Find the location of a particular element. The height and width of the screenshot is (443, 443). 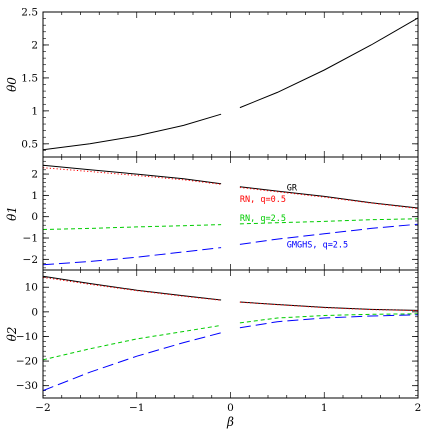

xtick-label: 0 is located at coordinates (230, 408).